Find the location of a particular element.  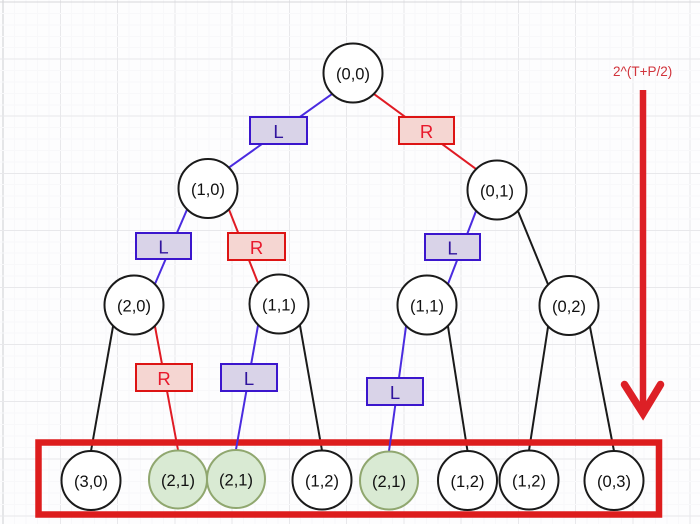

svg-text: (0,1) is located at coordinates (497, 192).